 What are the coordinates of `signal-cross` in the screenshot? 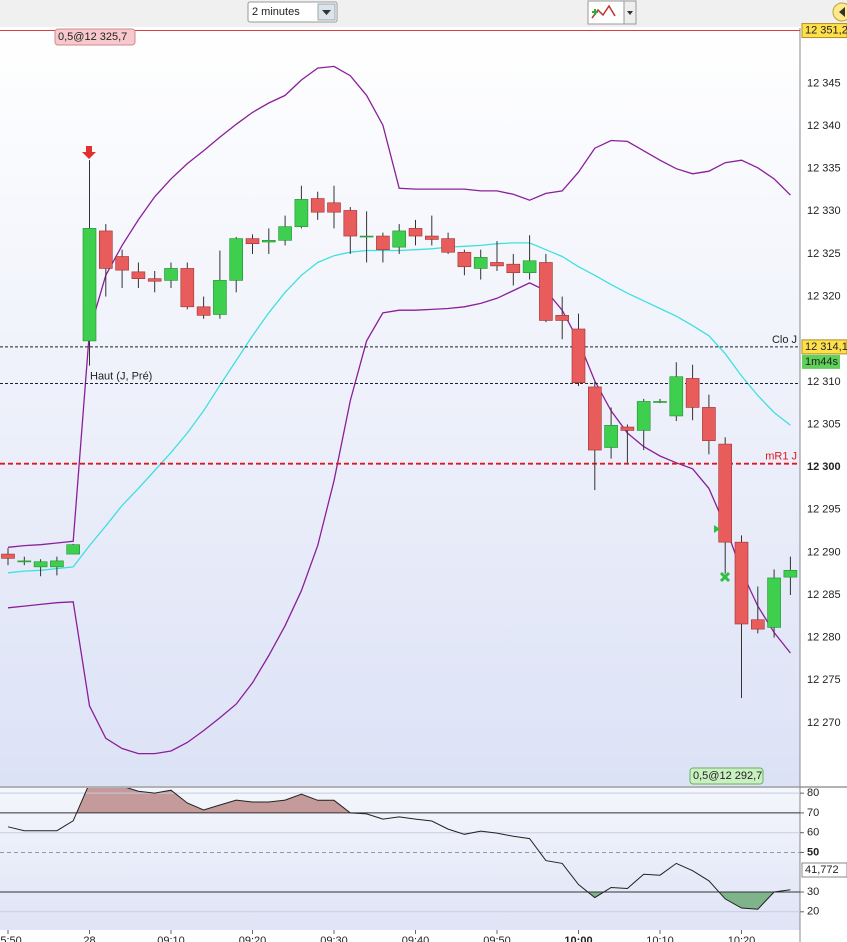 It's located at (725, 577).